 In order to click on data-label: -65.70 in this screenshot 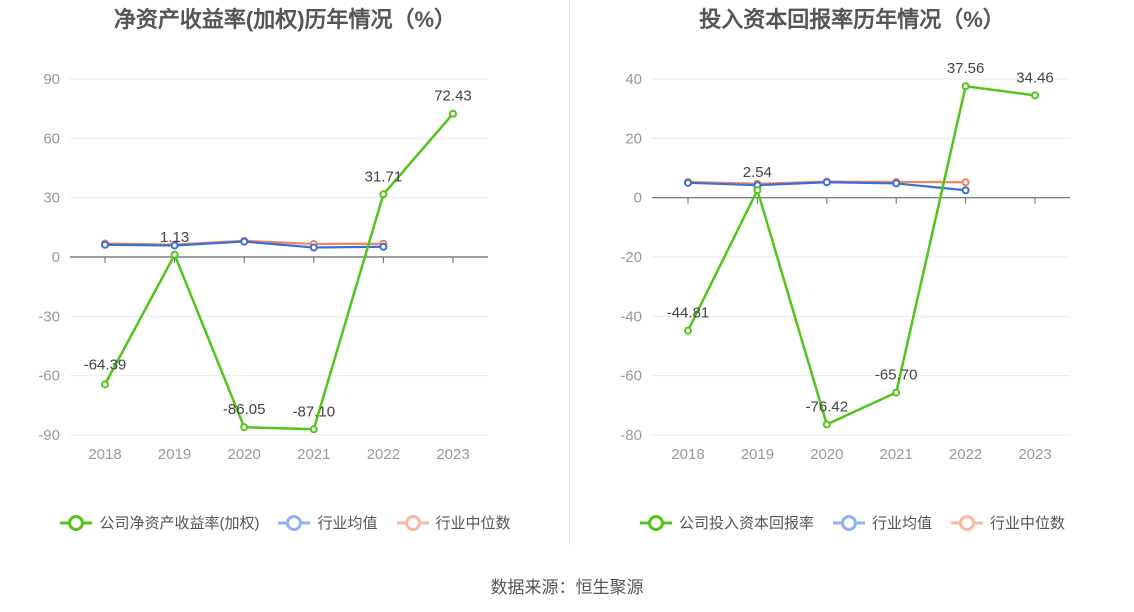, I will do `click(896, 375)`.